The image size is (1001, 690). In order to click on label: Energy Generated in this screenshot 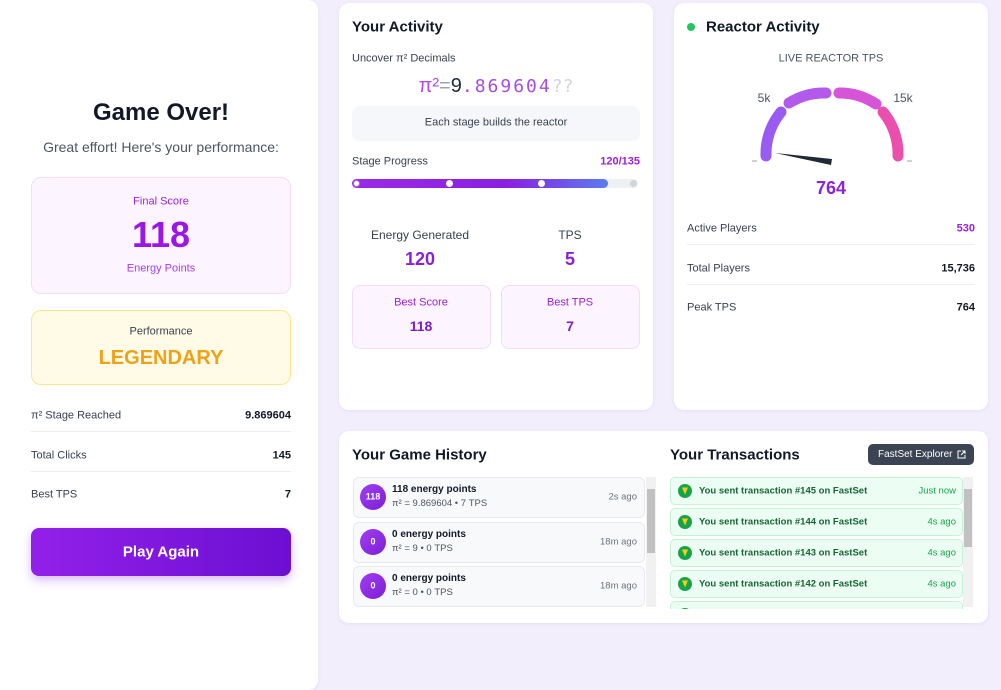, I will do `click(420, 235)`.